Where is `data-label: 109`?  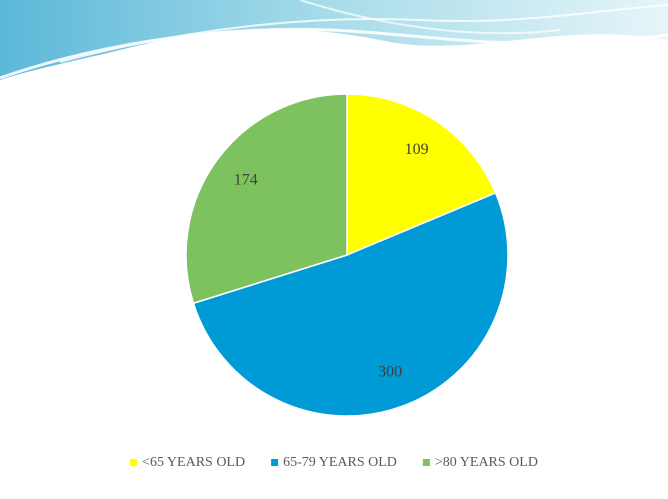 data-label: 109 is located at coordinates (417, 149).